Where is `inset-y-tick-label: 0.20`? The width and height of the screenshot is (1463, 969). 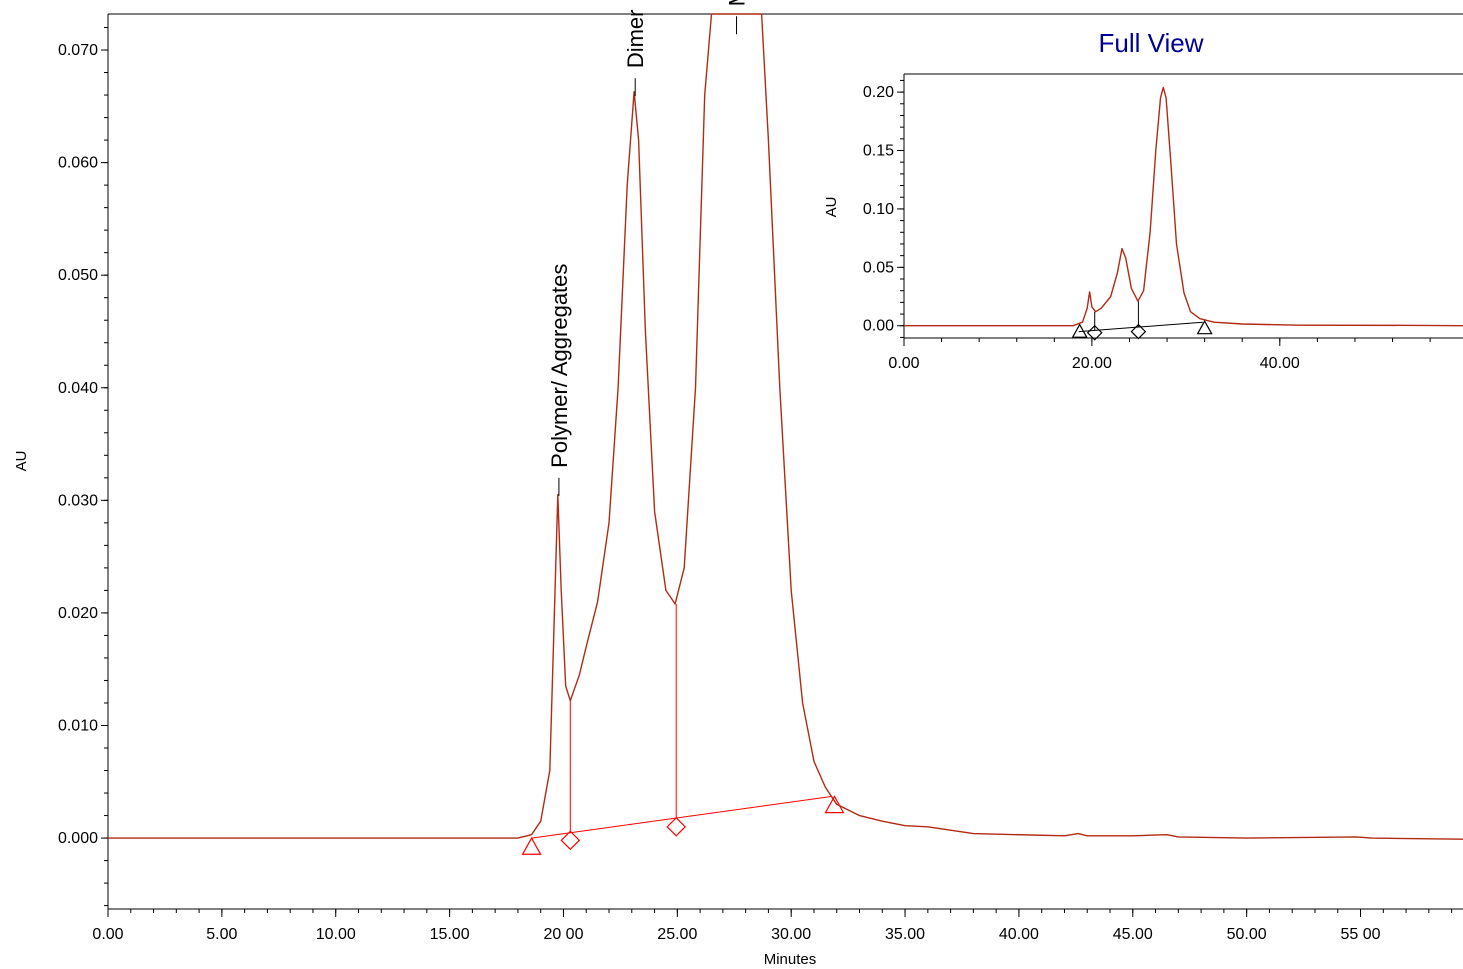
inset-y-tick-label: 0.20 is located at coordinates (878, 92).